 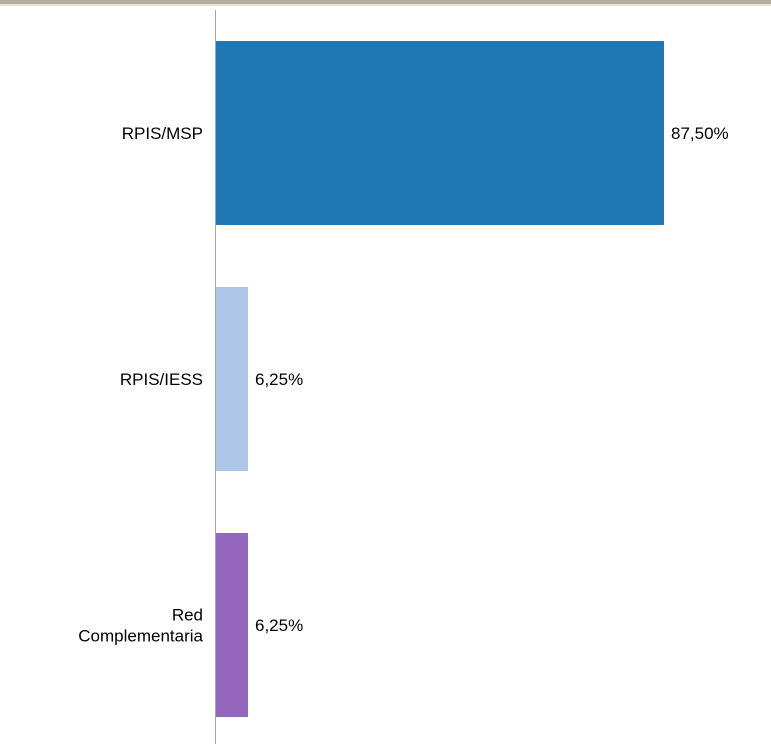 What do you see at coordinates (140, 636) in the screenshot?
I see `category-label-2-line-1: Complementaria` at bounding box center [140, 636].